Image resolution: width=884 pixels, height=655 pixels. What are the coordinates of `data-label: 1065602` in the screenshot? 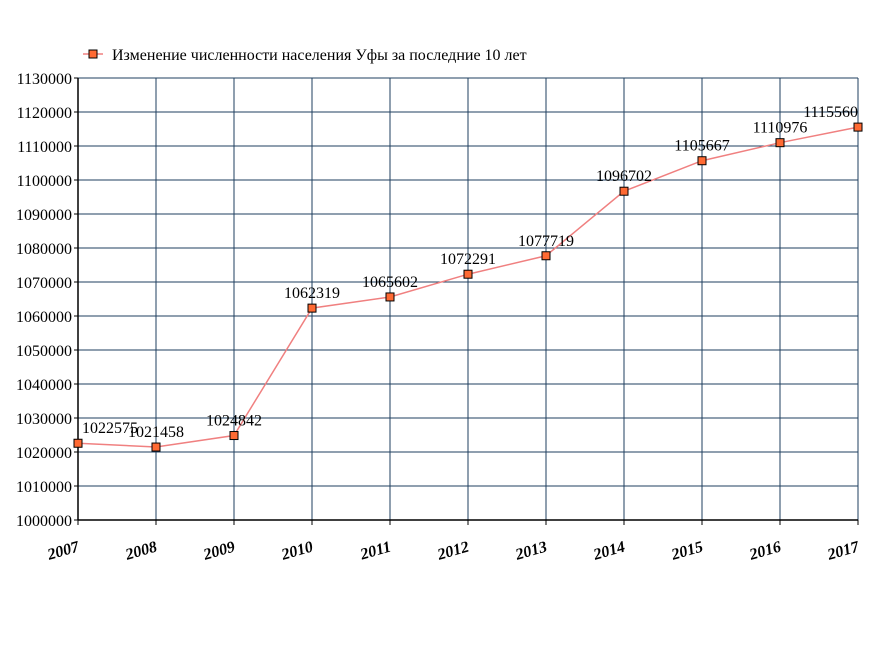 It's located at (390, 282).